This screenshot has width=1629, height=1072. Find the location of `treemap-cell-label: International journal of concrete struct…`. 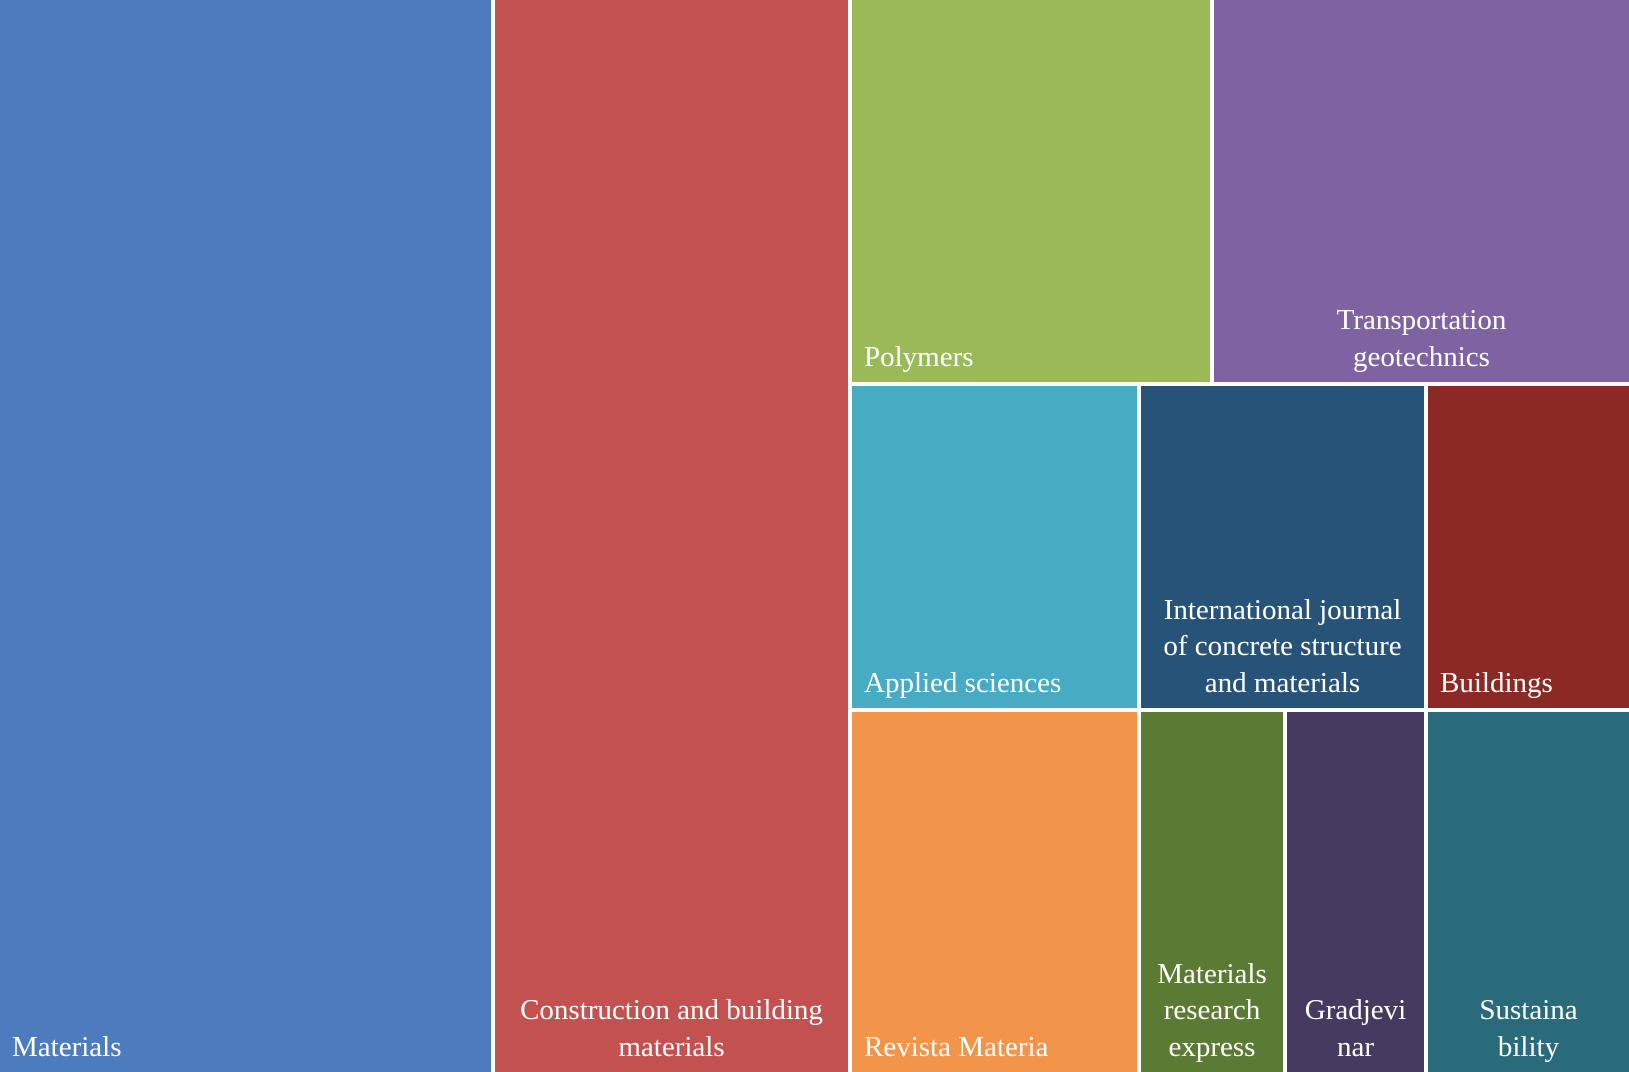

treemap-cell-label: International journal of concrete struct… is located at coordinates (1282, 646).